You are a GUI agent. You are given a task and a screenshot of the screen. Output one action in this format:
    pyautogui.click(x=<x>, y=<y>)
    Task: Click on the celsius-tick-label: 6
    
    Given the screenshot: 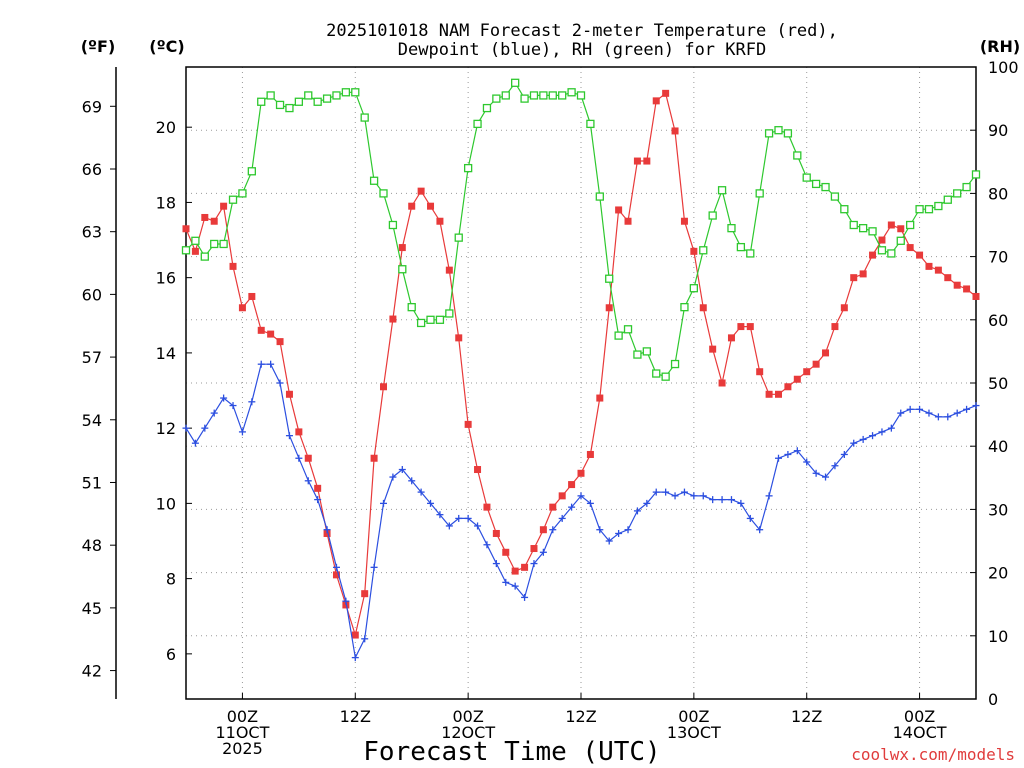 What is the action you would take?
    pyautogui.click(x=171, y=654)
    